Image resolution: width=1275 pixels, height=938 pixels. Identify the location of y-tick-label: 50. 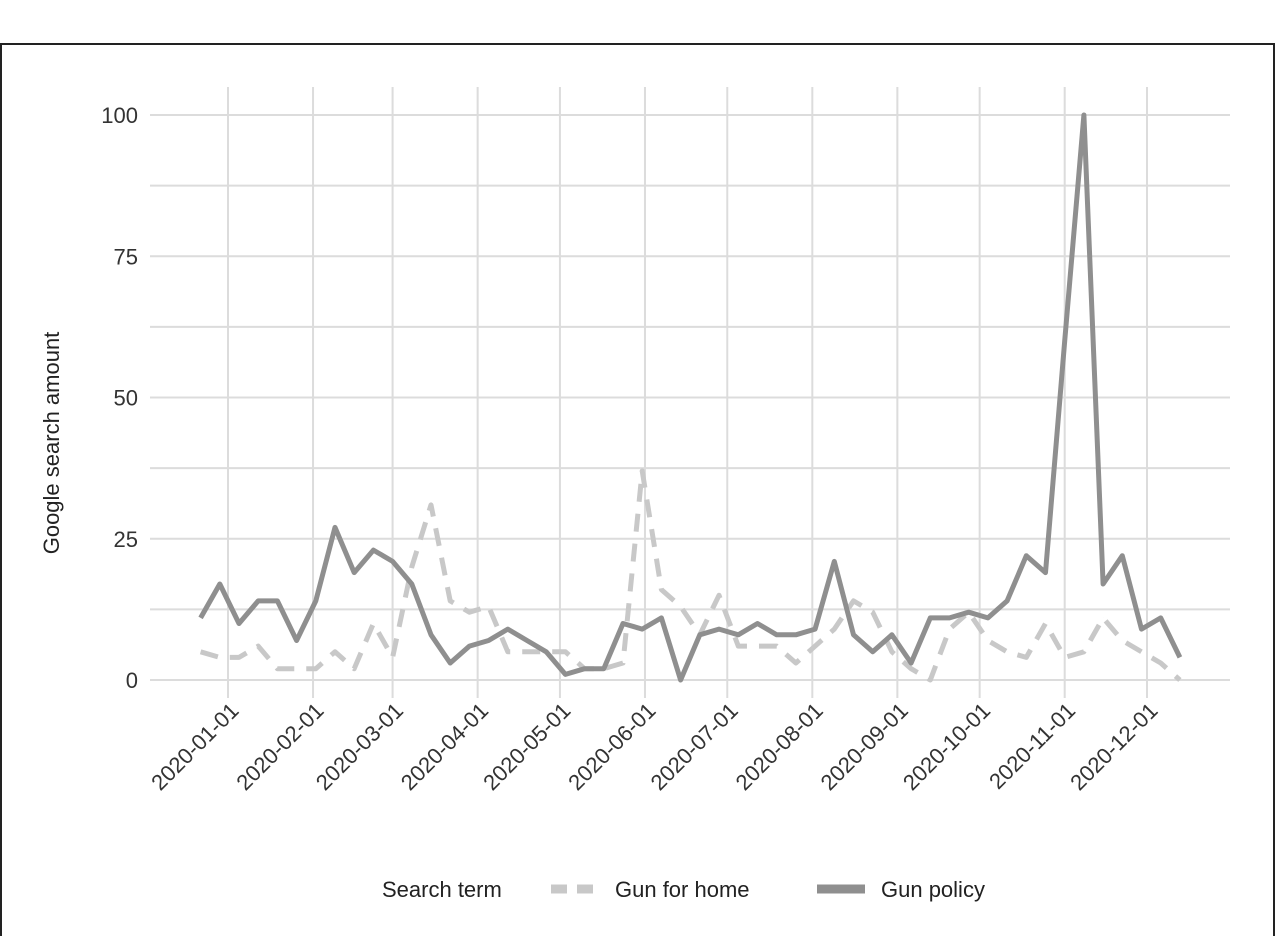
(126, 398).